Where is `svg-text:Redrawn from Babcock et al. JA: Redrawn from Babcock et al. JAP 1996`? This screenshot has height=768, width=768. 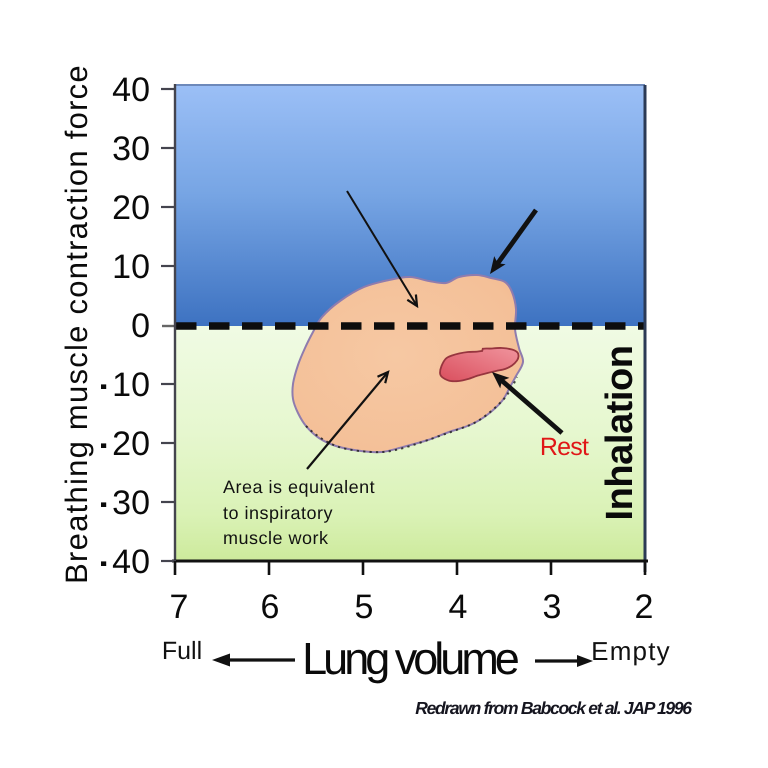 svg-text:Redrawn from Babcock et al. JA: Redrawn from Babcock et al. JAP 1996 is located at coordinates (553, 708).